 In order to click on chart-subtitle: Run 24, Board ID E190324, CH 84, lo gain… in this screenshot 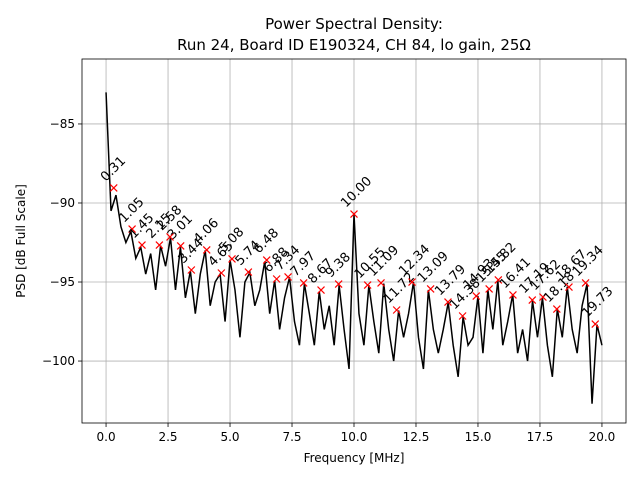, I will do `click(354, 45)`.